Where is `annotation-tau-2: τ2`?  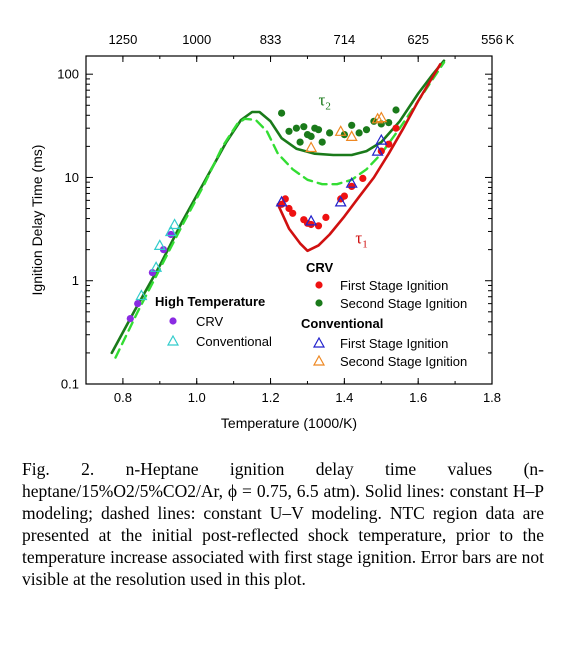 annotation-tau-2: τ2 is located at coordinates (325, 101).